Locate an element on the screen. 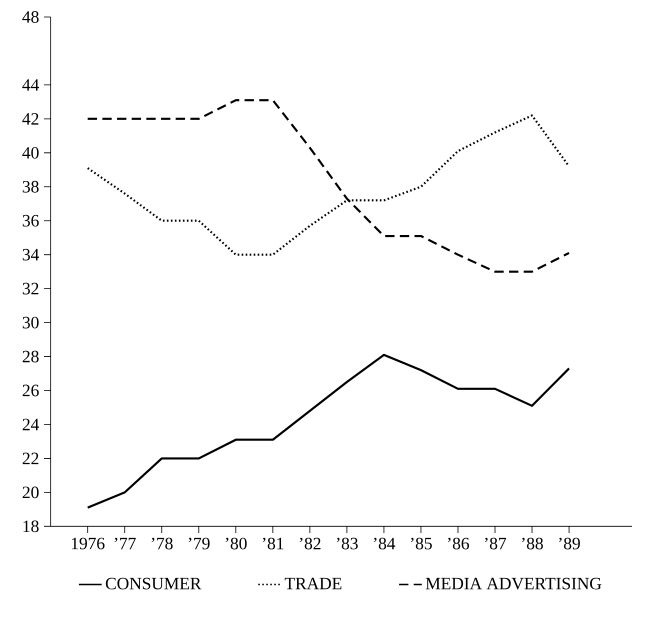  x-tick-label: ’85 is located at coordinates (421, 544).